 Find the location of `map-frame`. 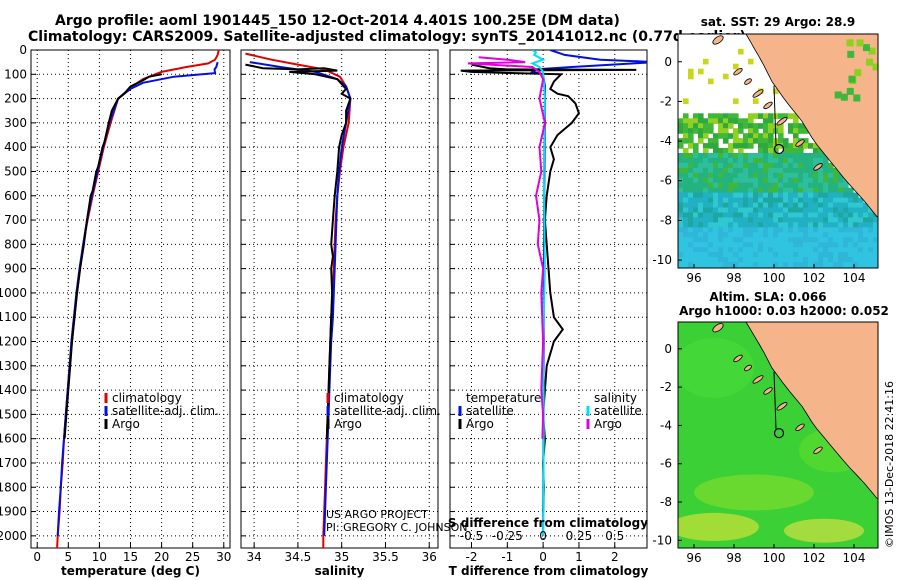

map-frame is located at coordinates (778, 151).